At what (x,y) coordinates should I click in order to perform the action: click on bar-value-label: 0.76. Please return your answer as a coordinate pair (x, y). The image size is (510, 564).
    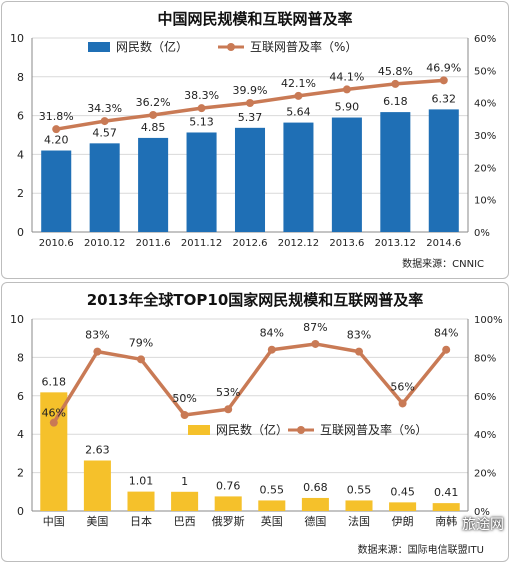
    Looking at the image, I should click on (228, 485).